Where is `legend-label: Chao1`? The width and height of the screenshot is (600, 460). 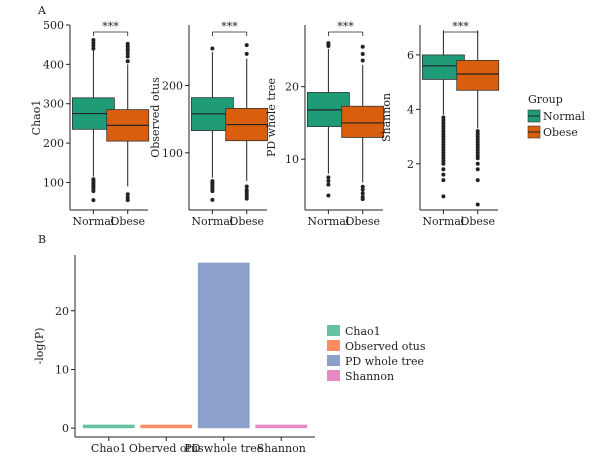
legend-label: Chao1 is located at coordinates (363, 331).